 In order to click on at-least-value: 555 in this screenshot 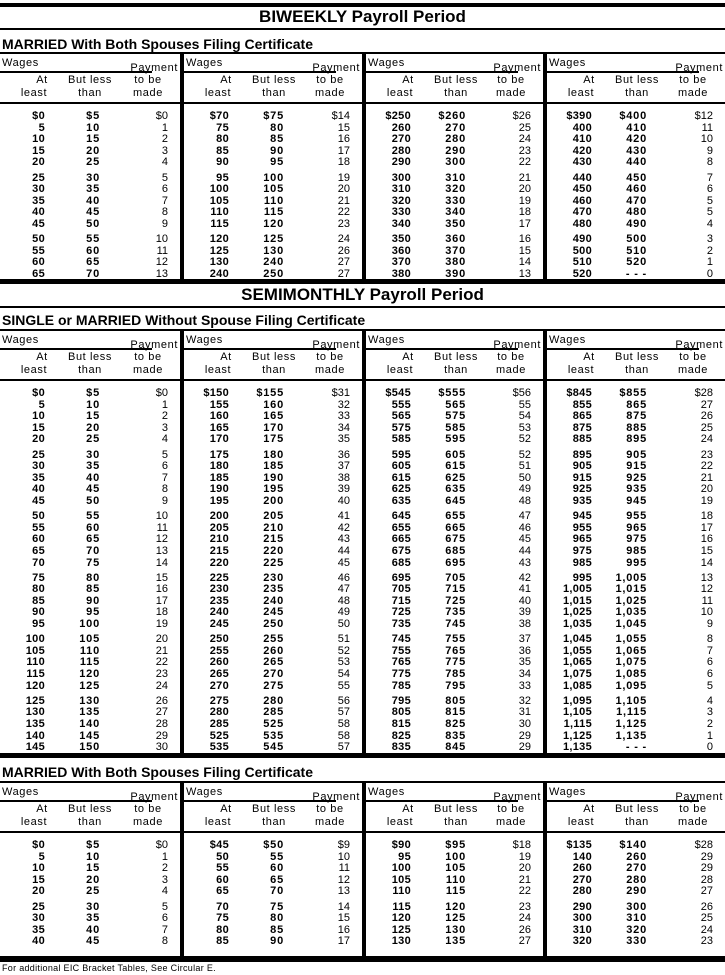, I will do `click(401, 404)`.